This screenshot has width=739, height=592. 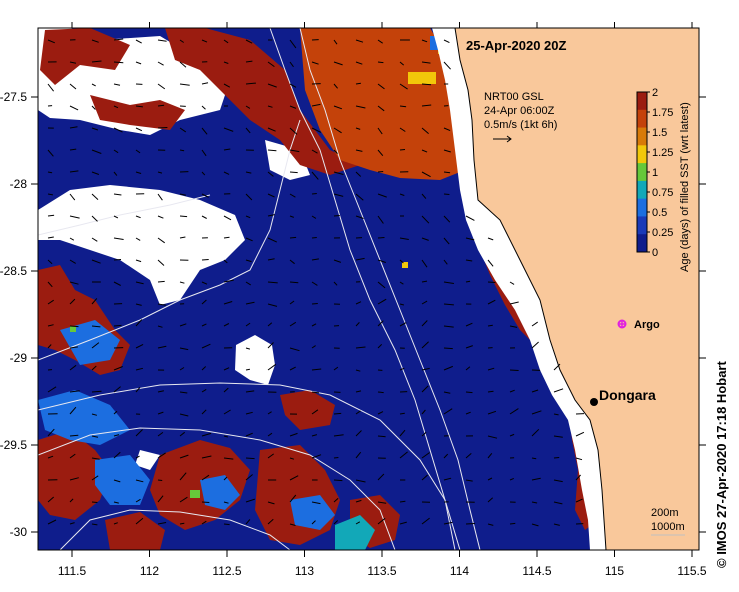 What do you see at coordinates (685, 187) in the screenshot?
I see `colorbar-title: Age (days) of filled SST (wrt latest)` at bounding box center [685, 187].